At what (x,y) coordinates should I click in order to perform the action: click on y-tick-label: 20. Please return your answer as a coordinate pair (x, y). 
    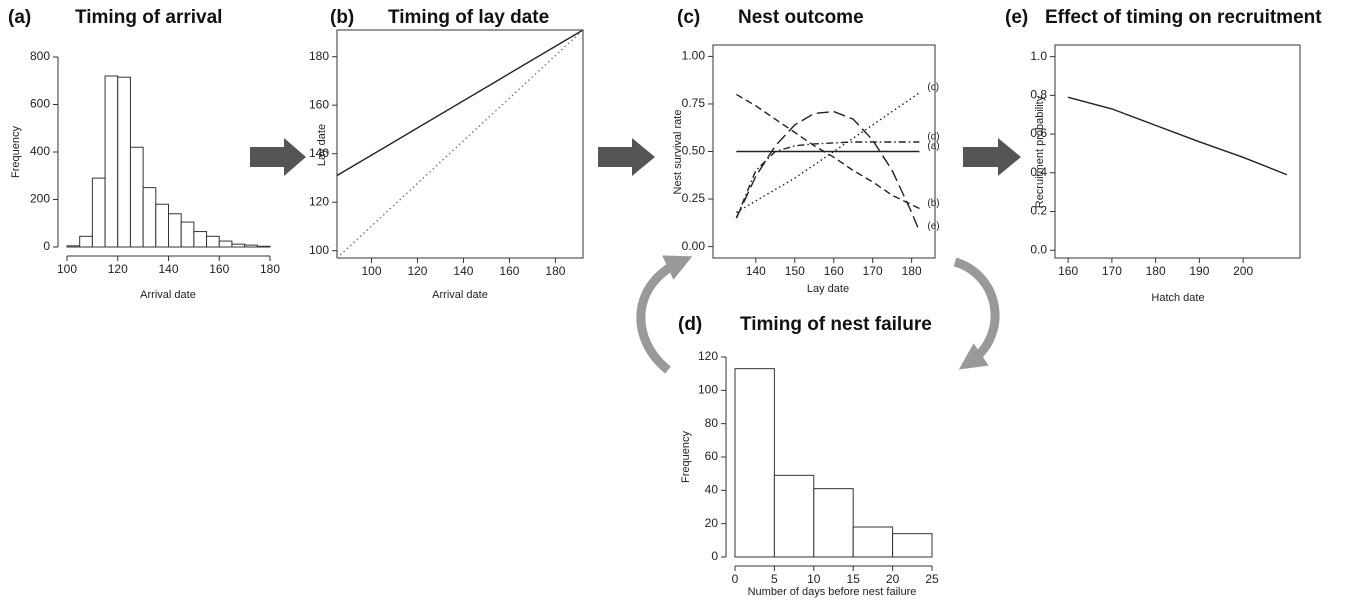
    Looking at the image, I should click on (712, 523).